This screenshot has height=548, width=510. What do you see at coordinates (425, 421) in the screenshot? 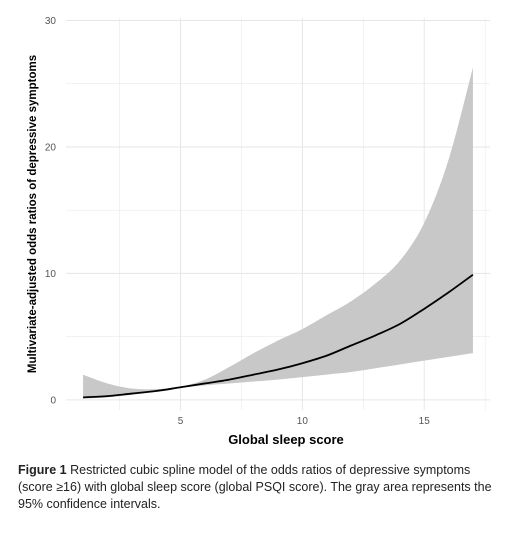
I see `x-tick-label: 15` at bounding box center [425, 421].